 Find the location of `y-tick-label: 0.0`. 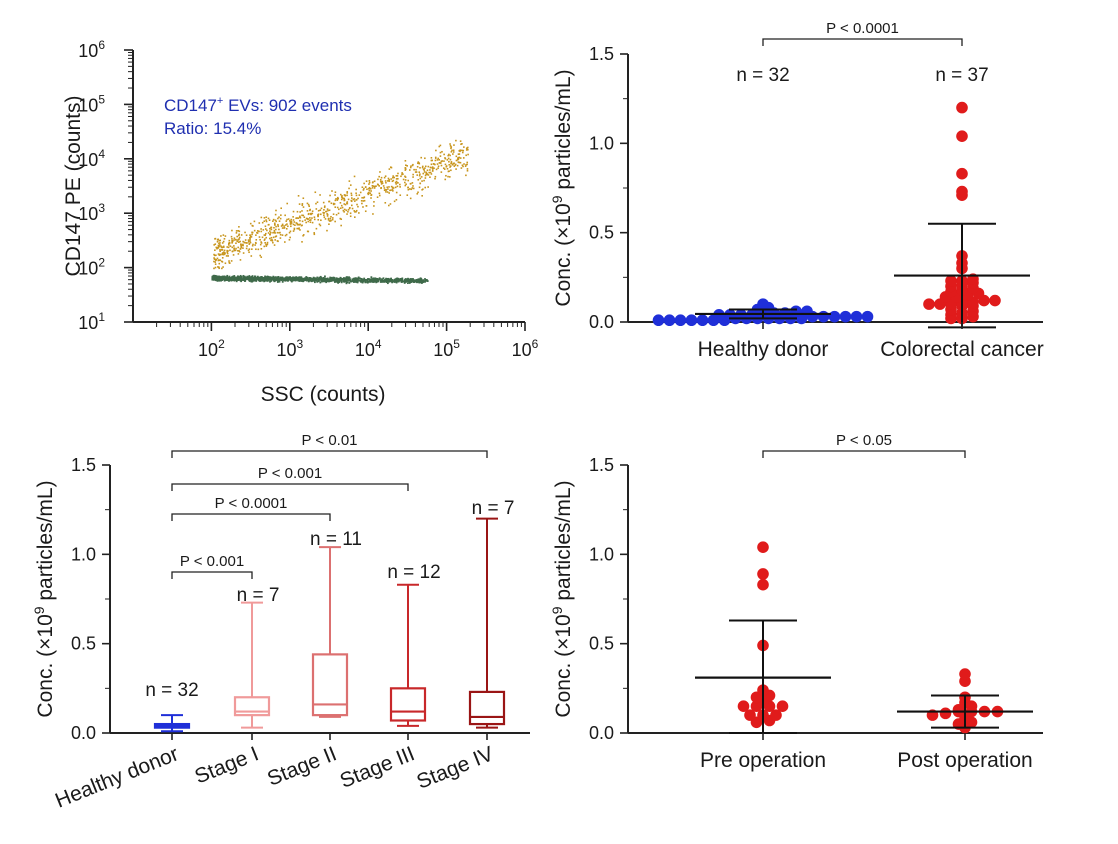

y-tick-label: 0.0 is located at coordinates (601, 322).